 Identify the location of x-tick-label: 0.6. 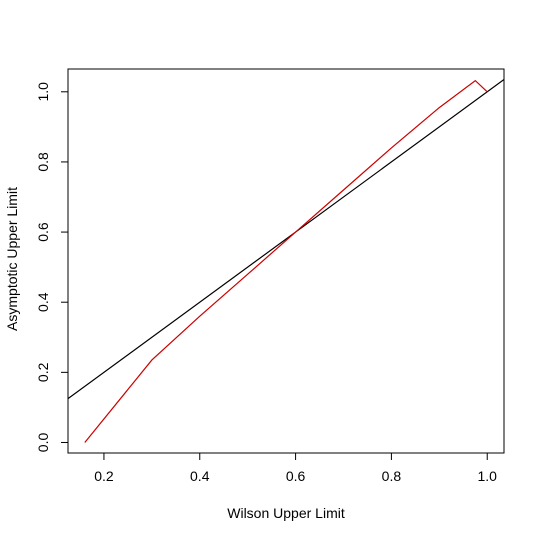
(296, 476).